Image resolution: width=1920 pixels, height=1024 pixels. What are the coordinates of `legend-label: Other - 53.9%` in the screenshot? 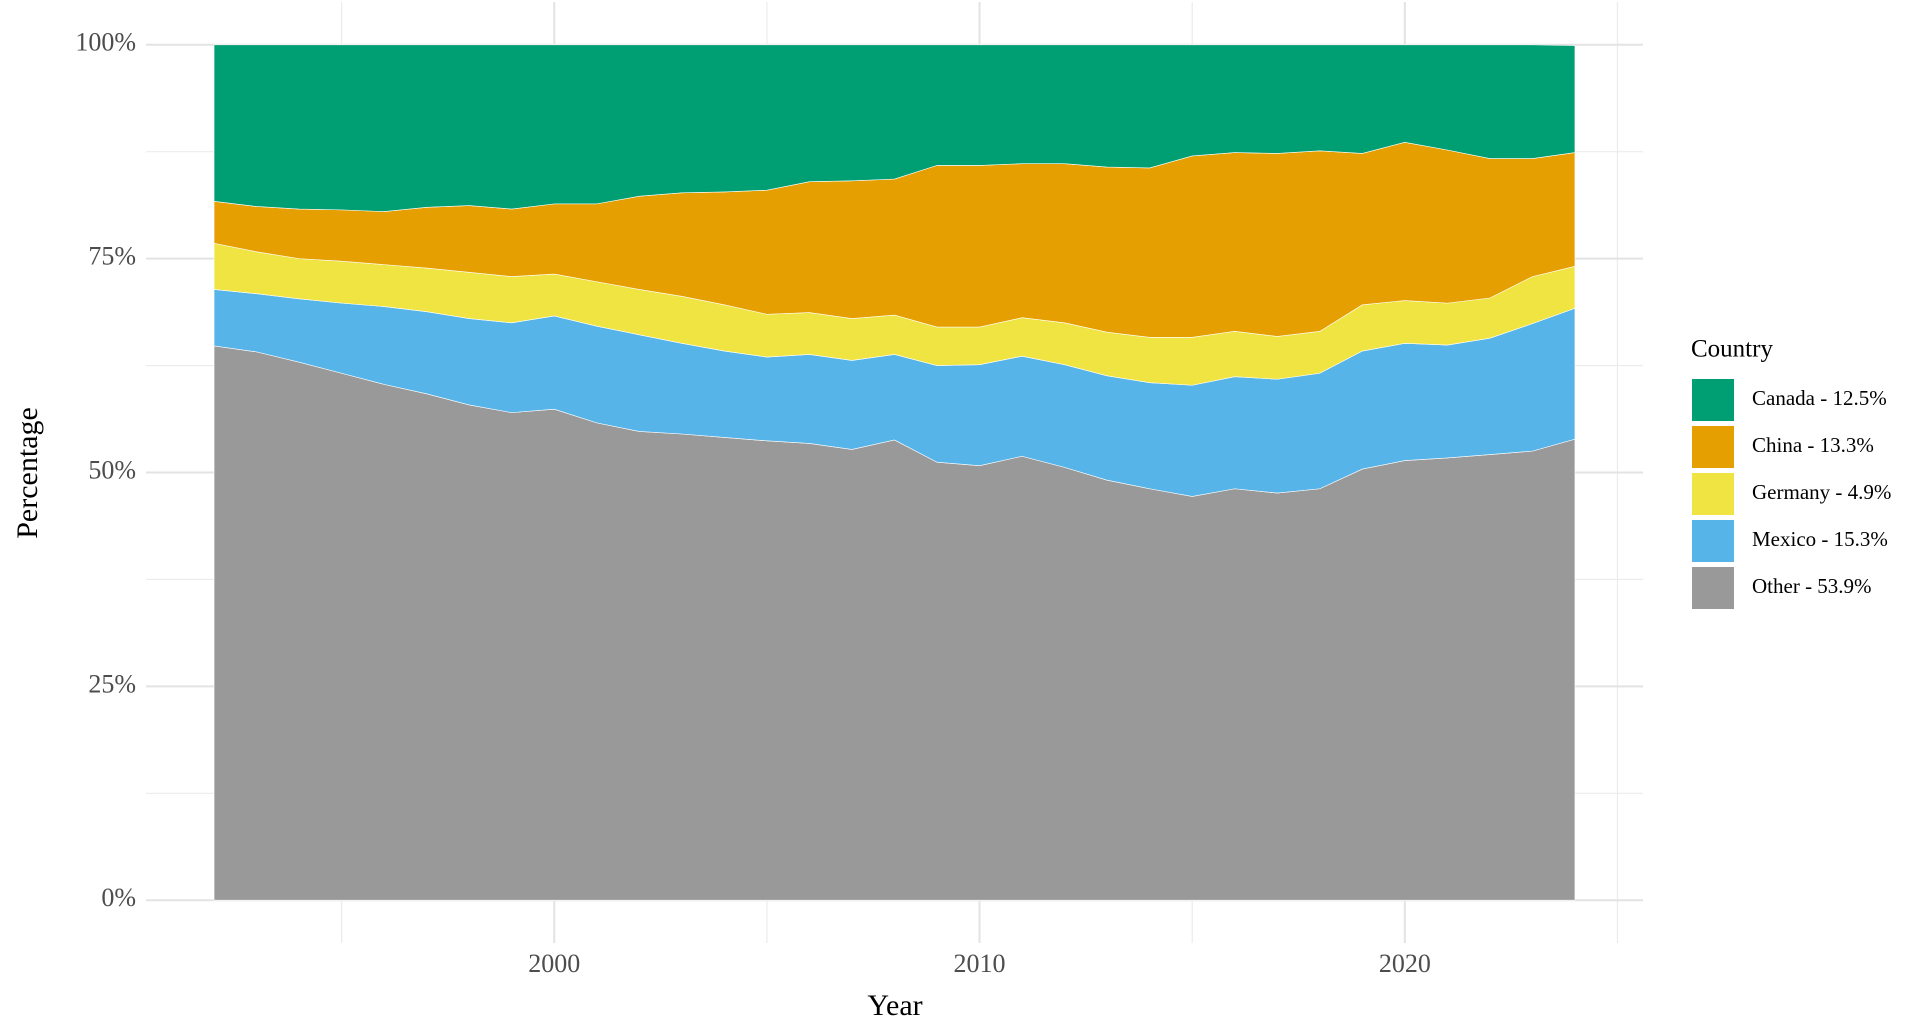 It's located at (1812, 586).